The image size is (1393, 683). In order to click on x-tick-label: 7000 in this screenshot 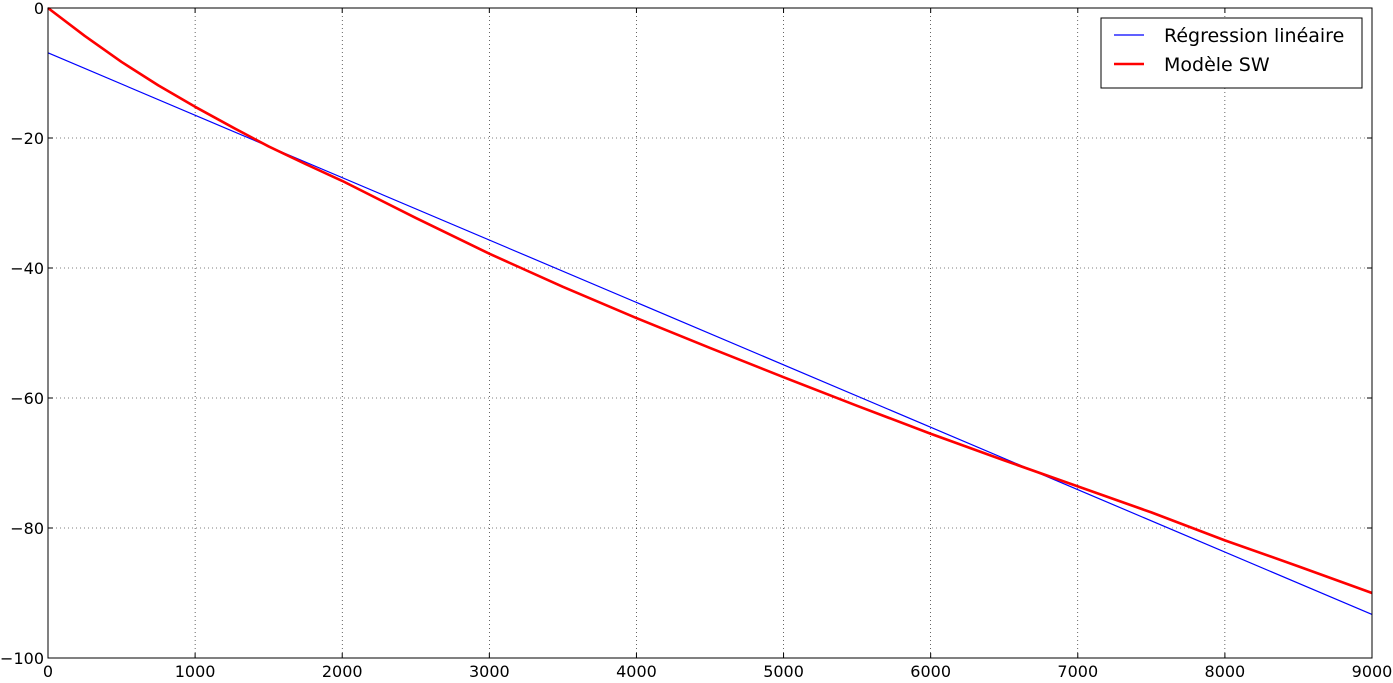, I will do `click(1077, 670)`.